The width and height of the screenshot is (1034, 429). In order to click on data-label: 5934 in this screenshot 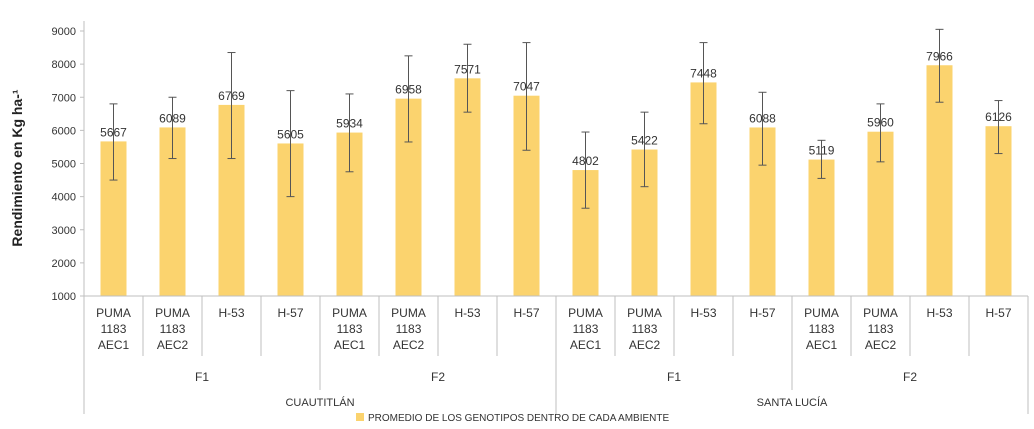, I will do `click(349, 124)`.